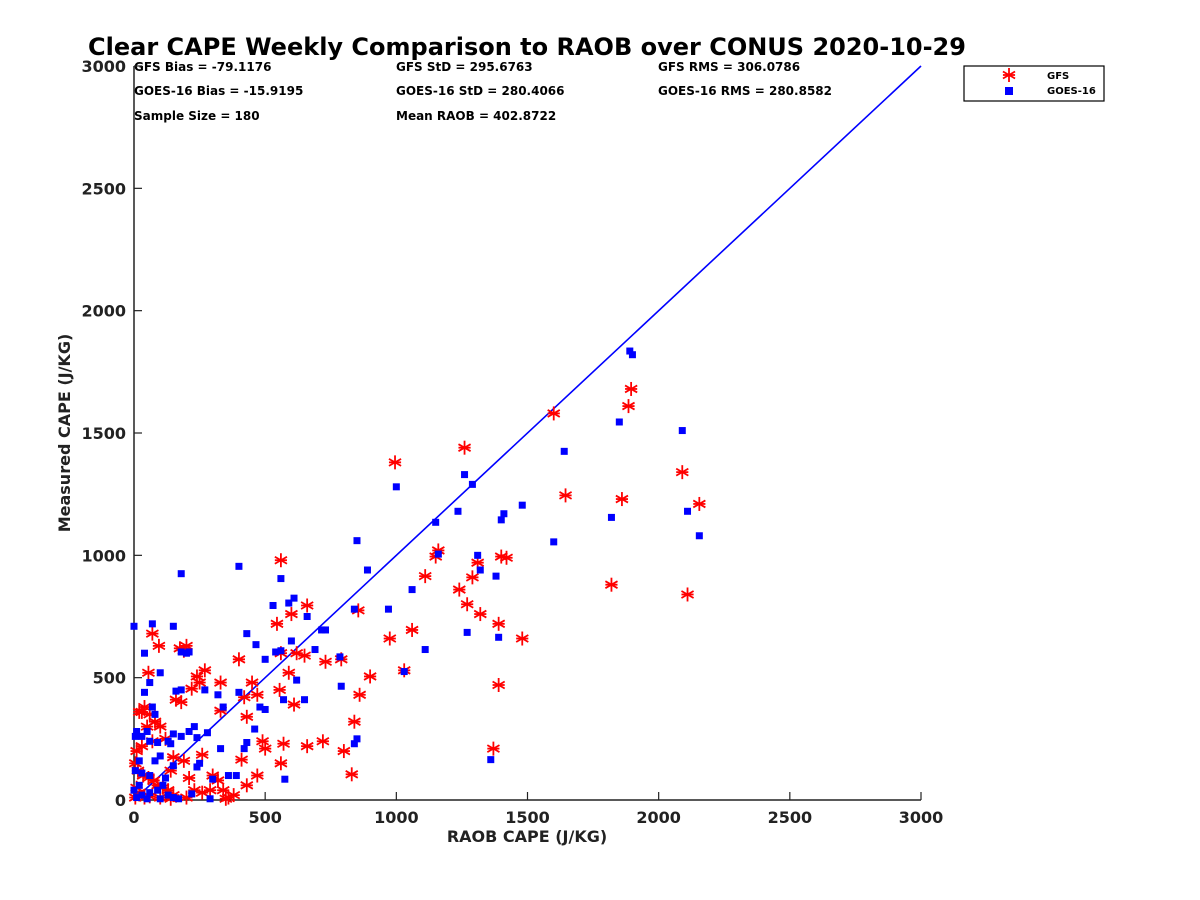 The image size is (1200, 900). What do you see at coordinates (264, 817) in the screenshot?
I see `x-tick-label: 500` at bounding box center [264, 817].